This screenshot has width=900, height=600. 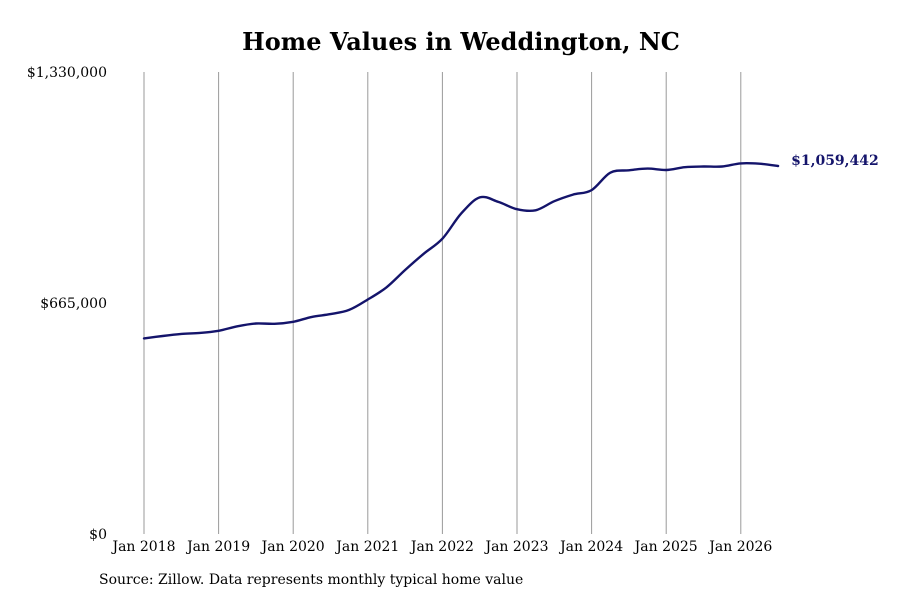 I want to click on x-tick-label: Jan 2020, so click(x=292, y=547).